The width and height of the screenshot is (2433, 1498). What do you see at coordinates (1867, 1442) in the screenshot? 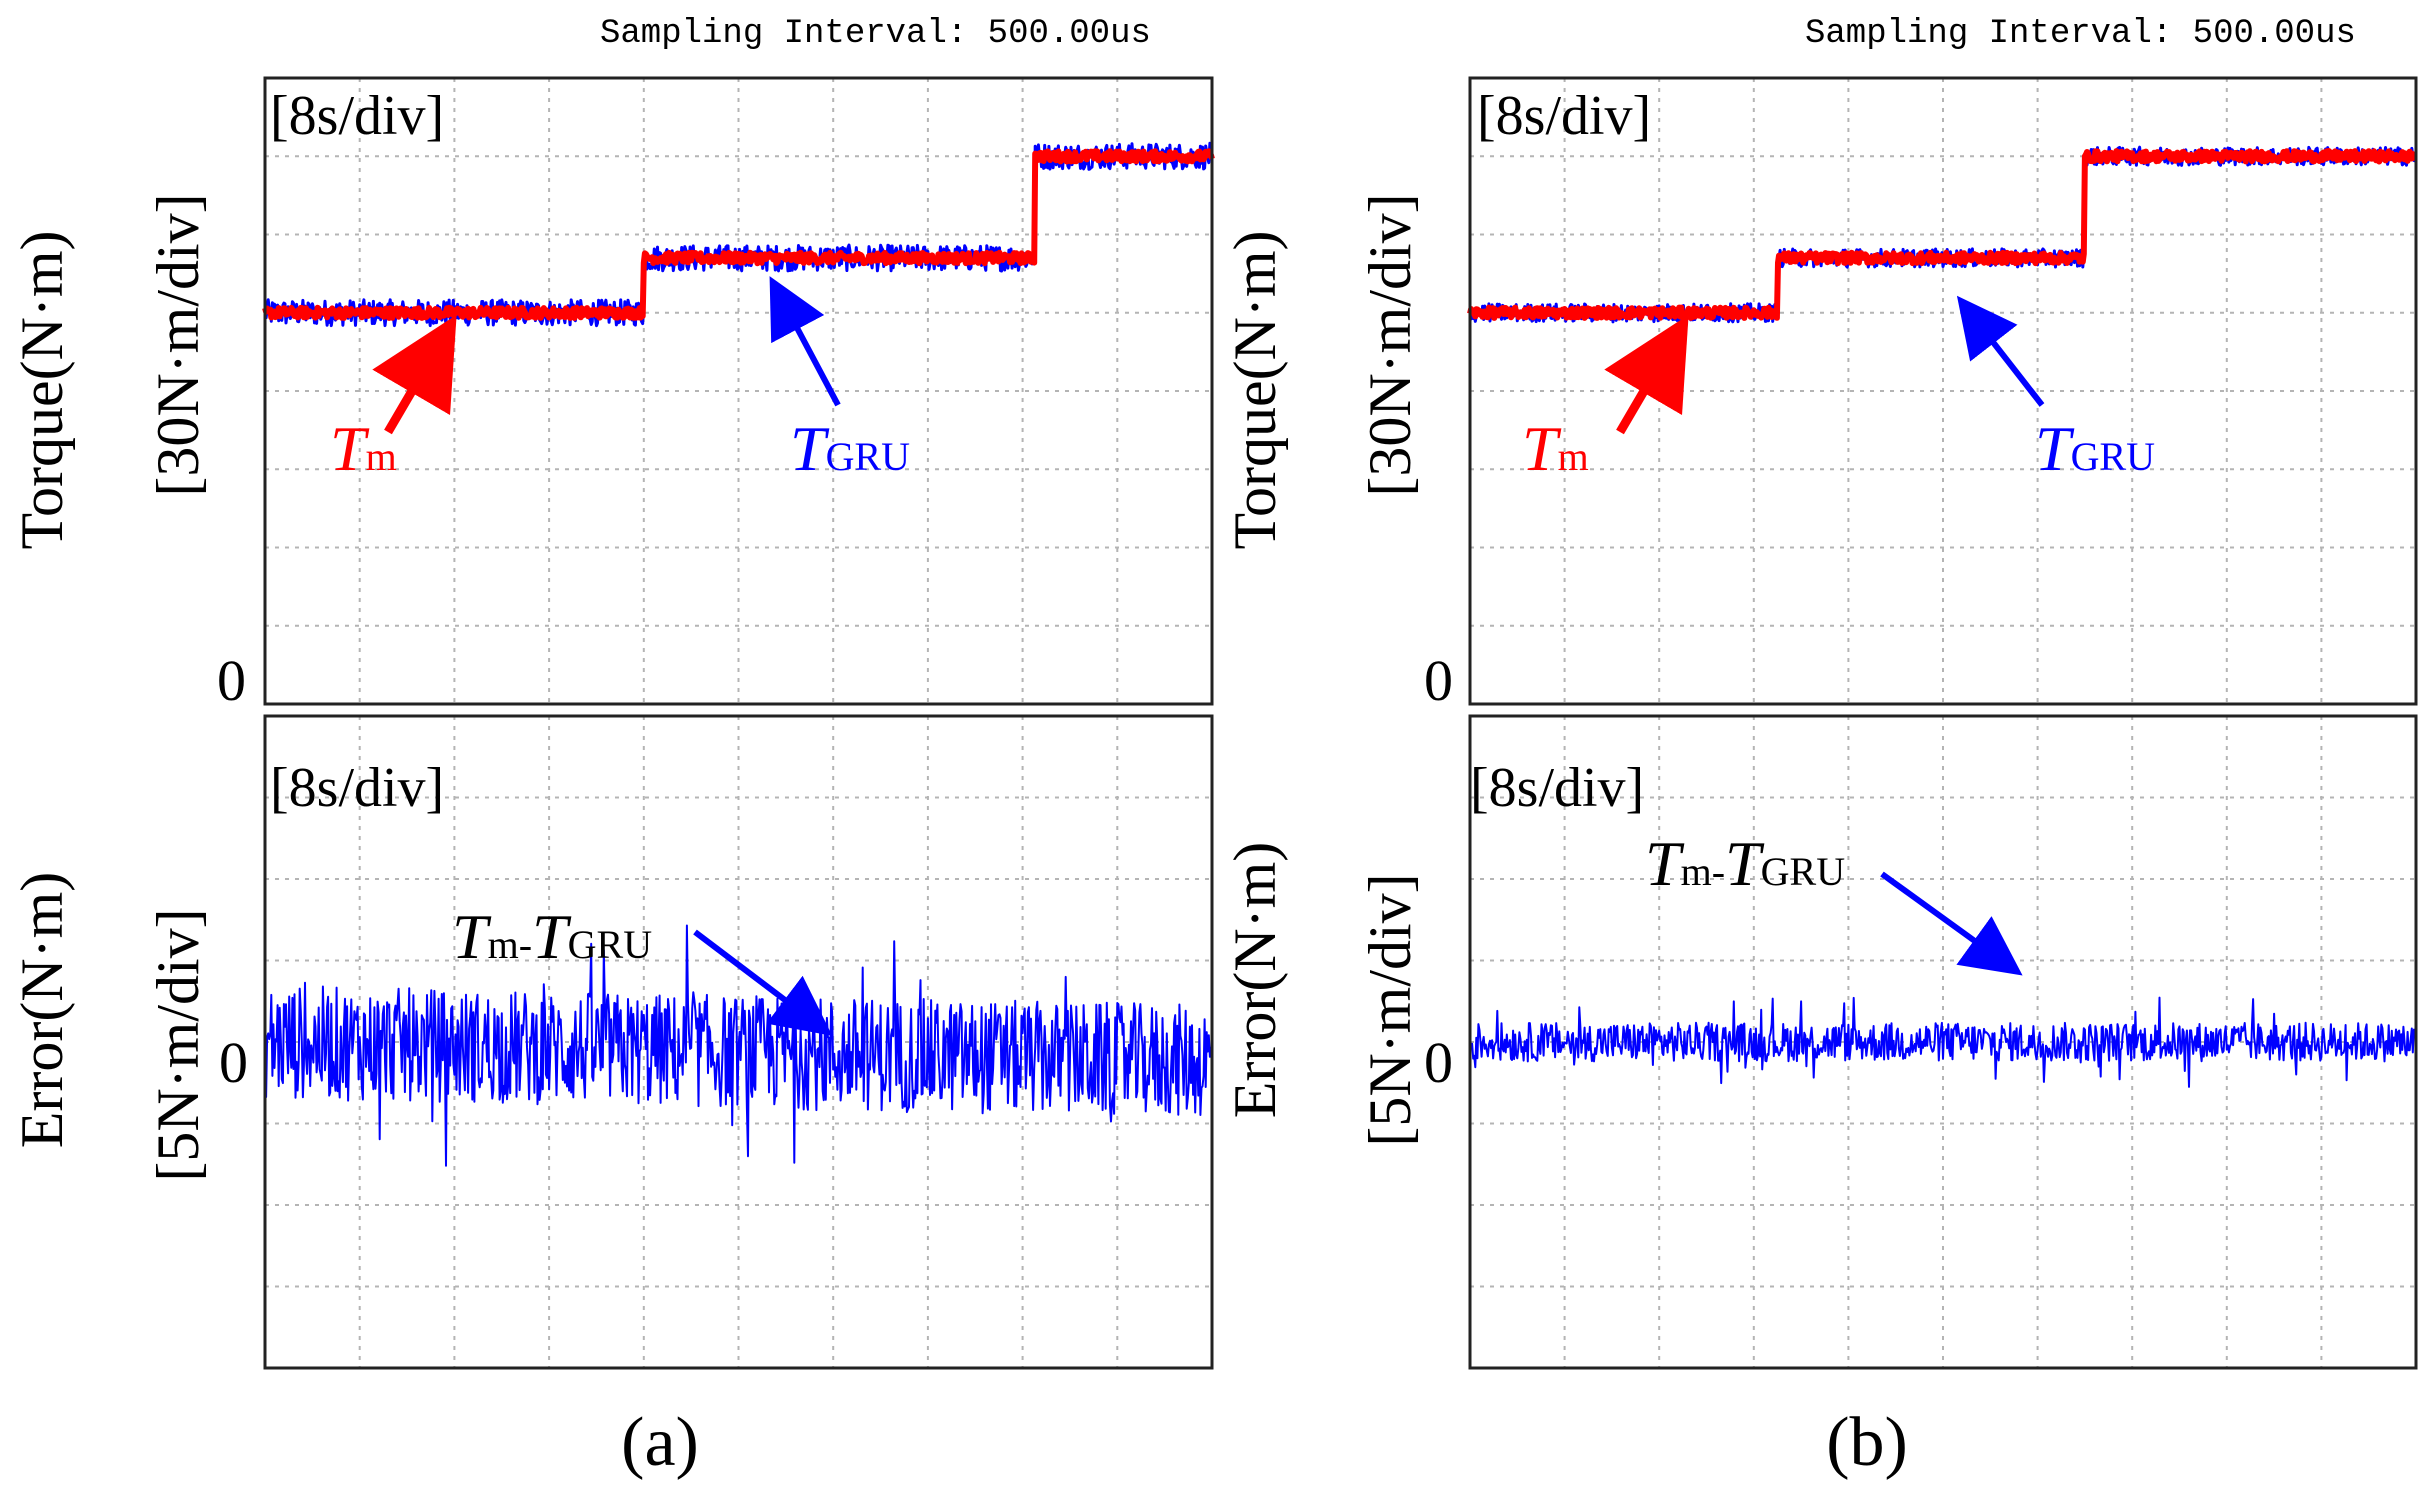
I see `caption-b: (b)` at bounding box center [1867, 1442].